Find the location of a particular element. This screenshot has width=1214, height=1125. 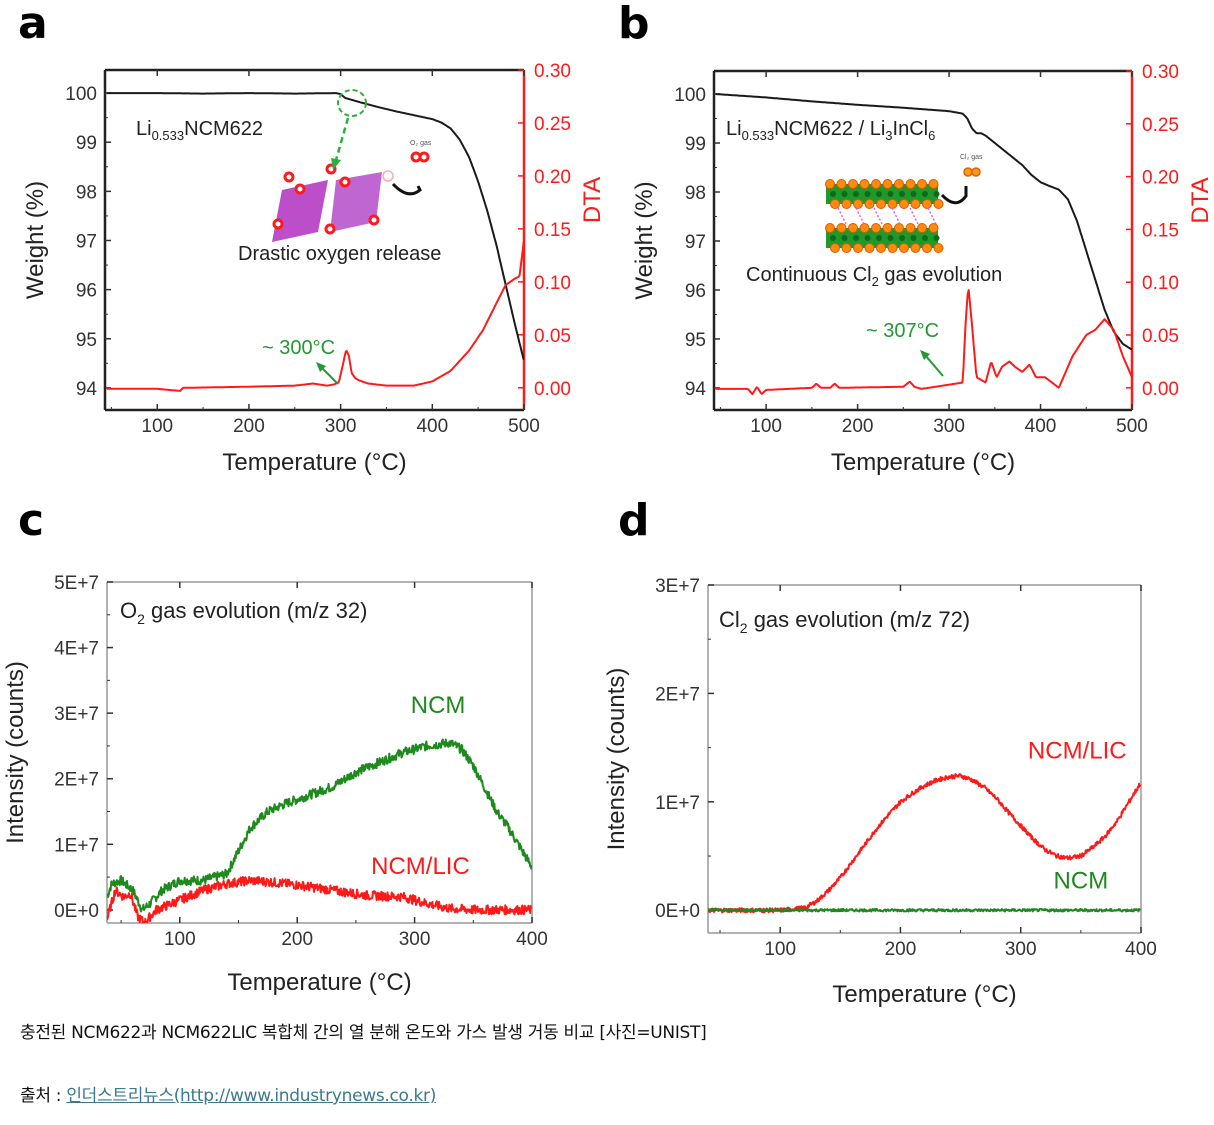

series-label-ncm: NCM is located at coordinates (438, 705).